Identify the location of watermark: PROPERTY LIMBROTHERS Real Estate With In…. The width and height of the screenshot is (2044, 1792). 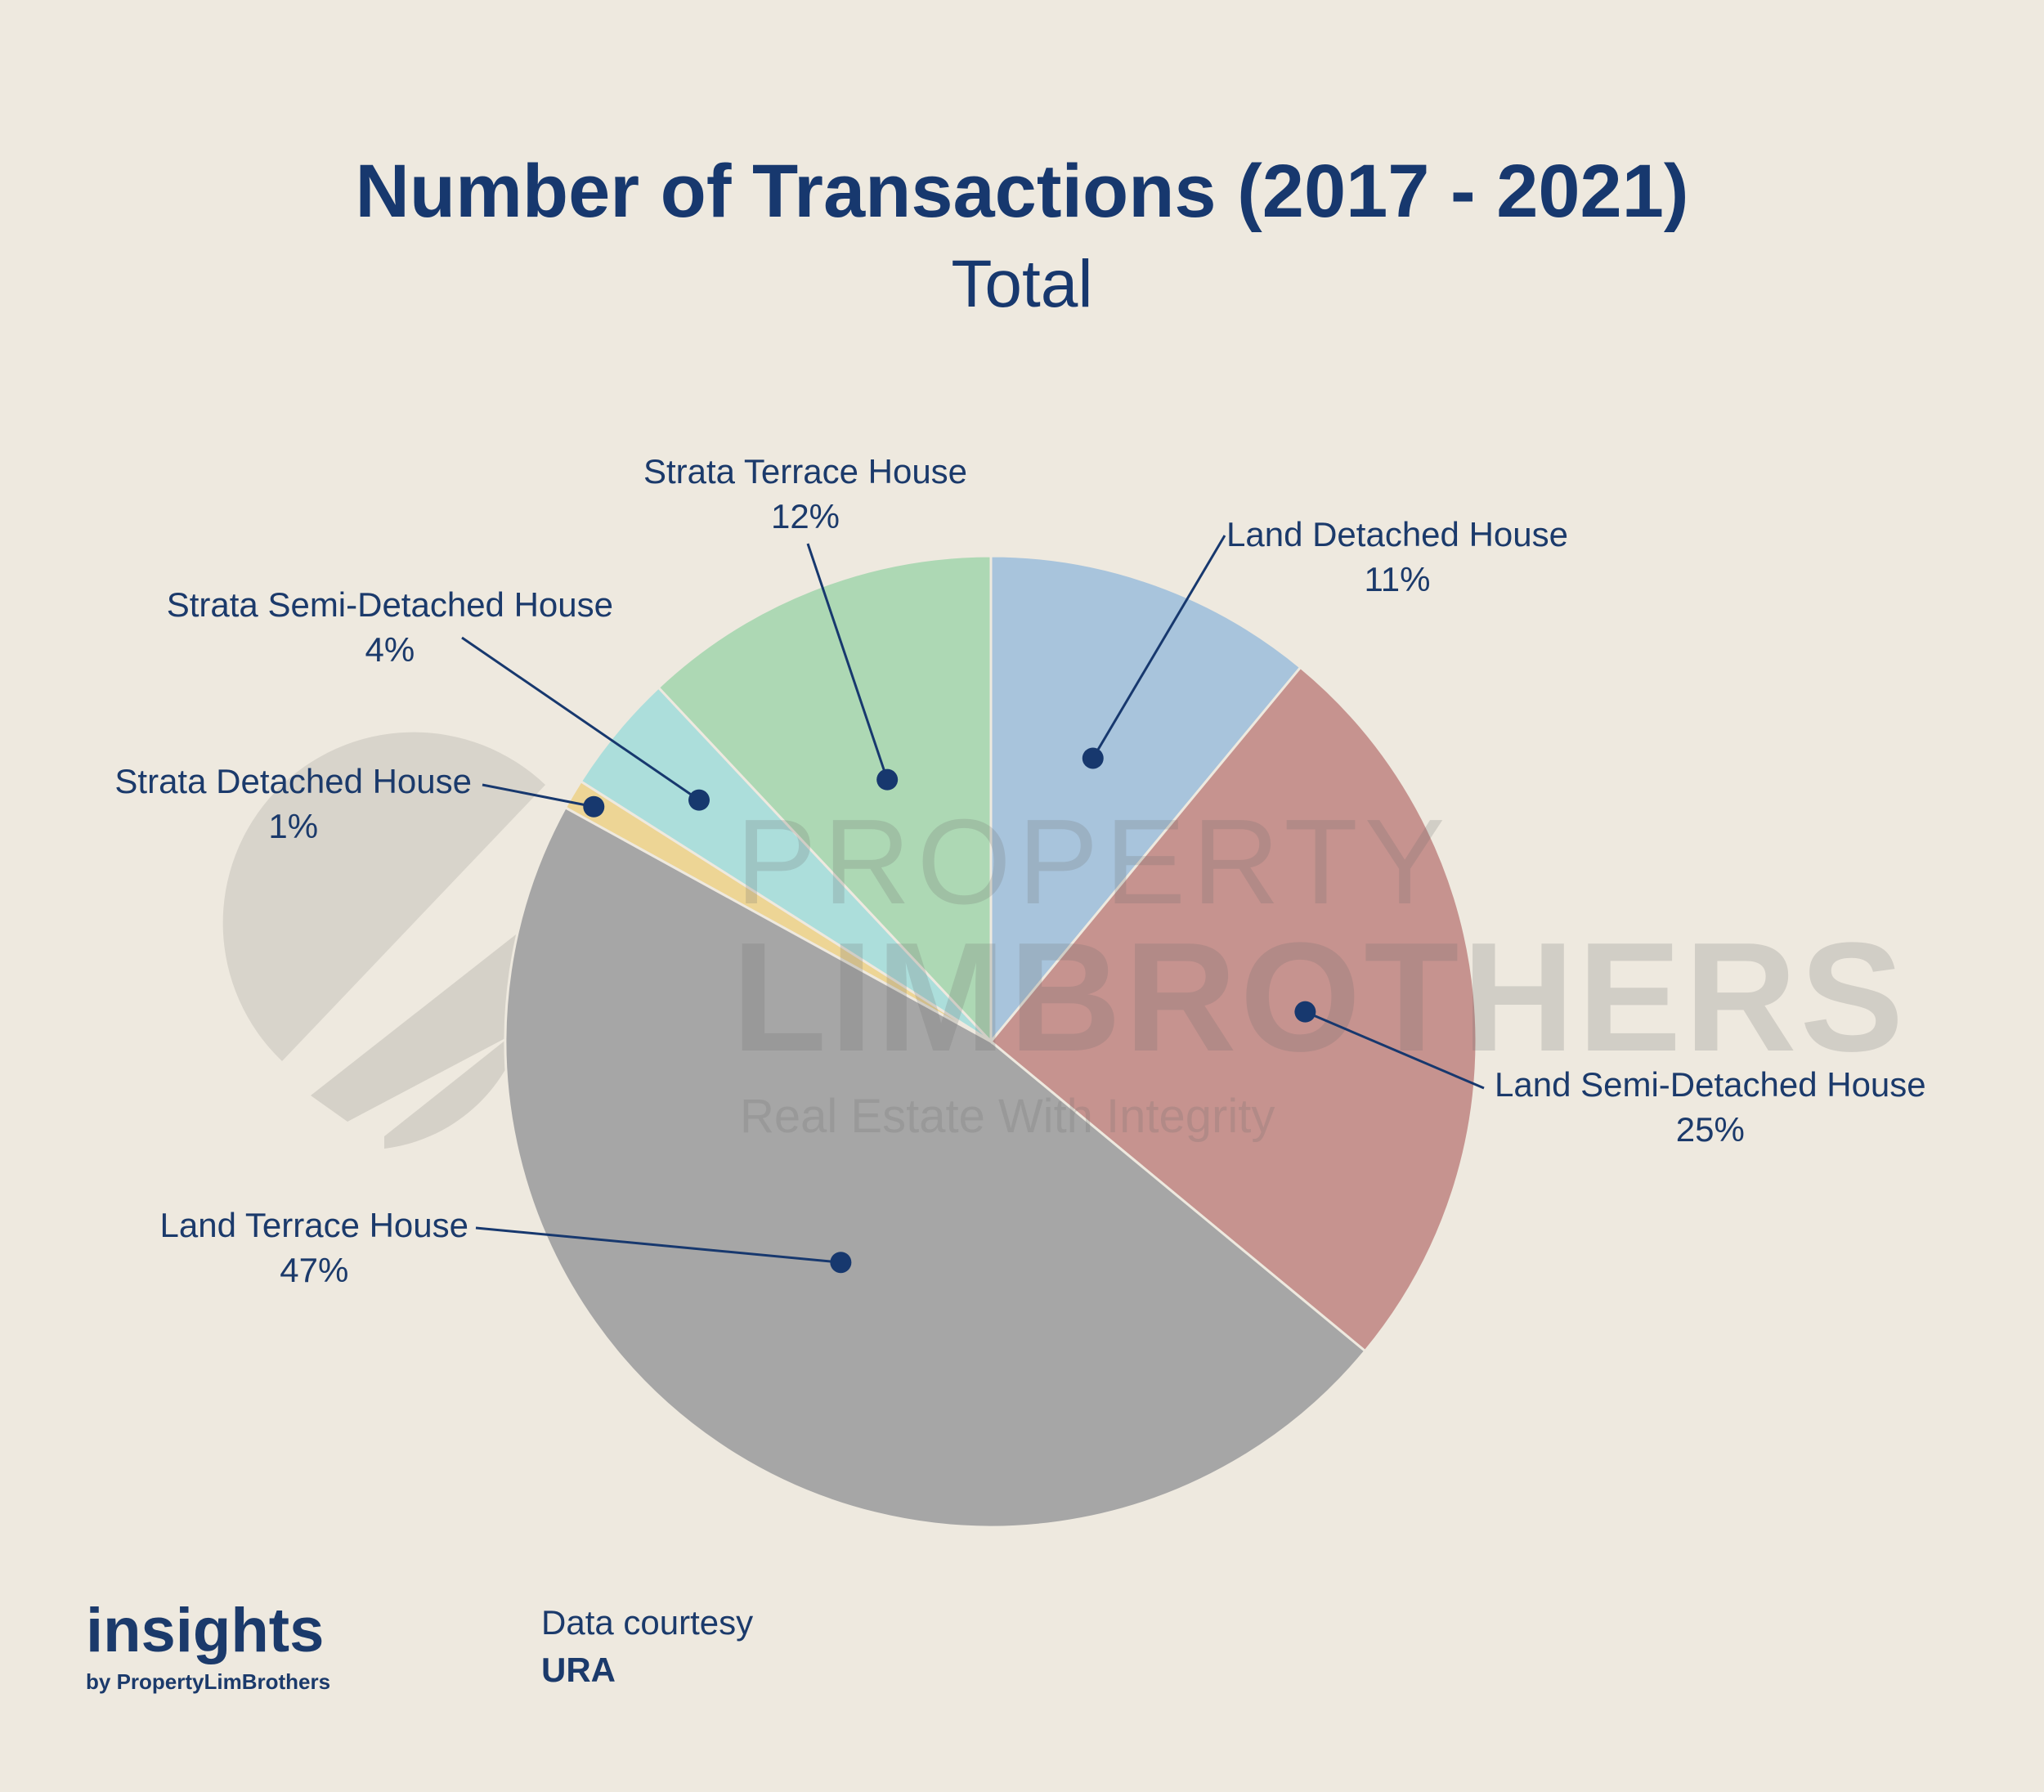
(1319, 969).